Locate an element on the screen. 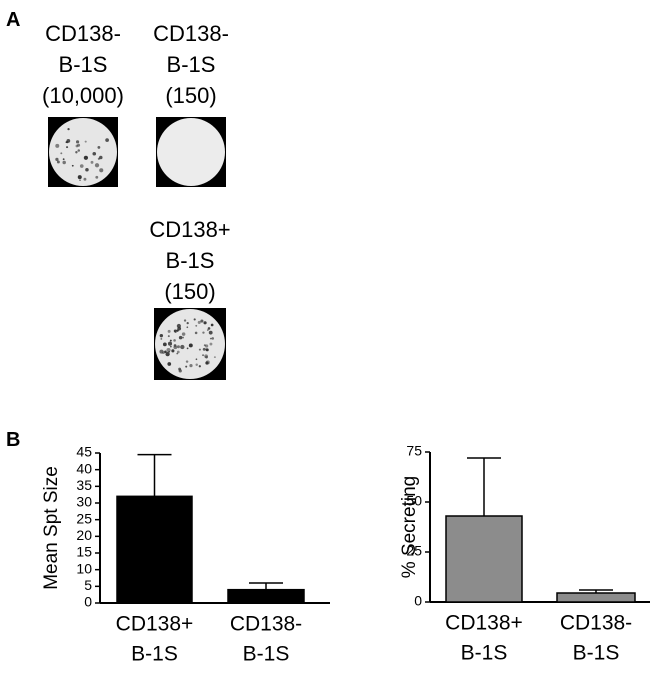 The height and width of the screenshot is (674, 661). y-tick-label: 50 is located at coordinates (414, 501).